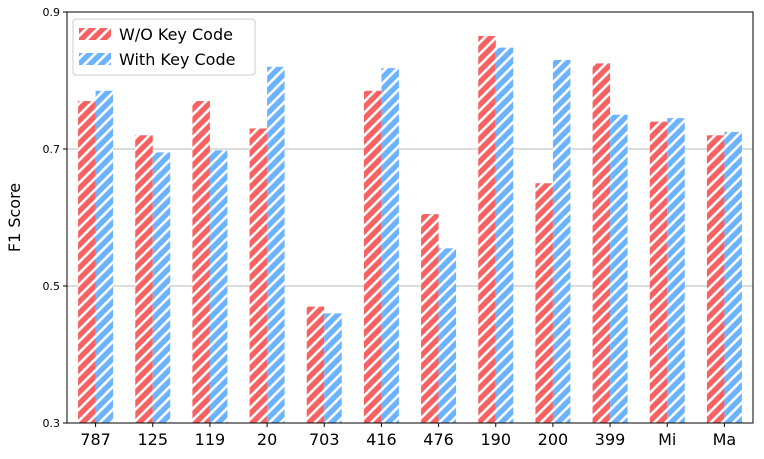  Describe the element at coordinates (676, 271) in the screenshot. I see `bar-with-key-code-Mi` at that location.